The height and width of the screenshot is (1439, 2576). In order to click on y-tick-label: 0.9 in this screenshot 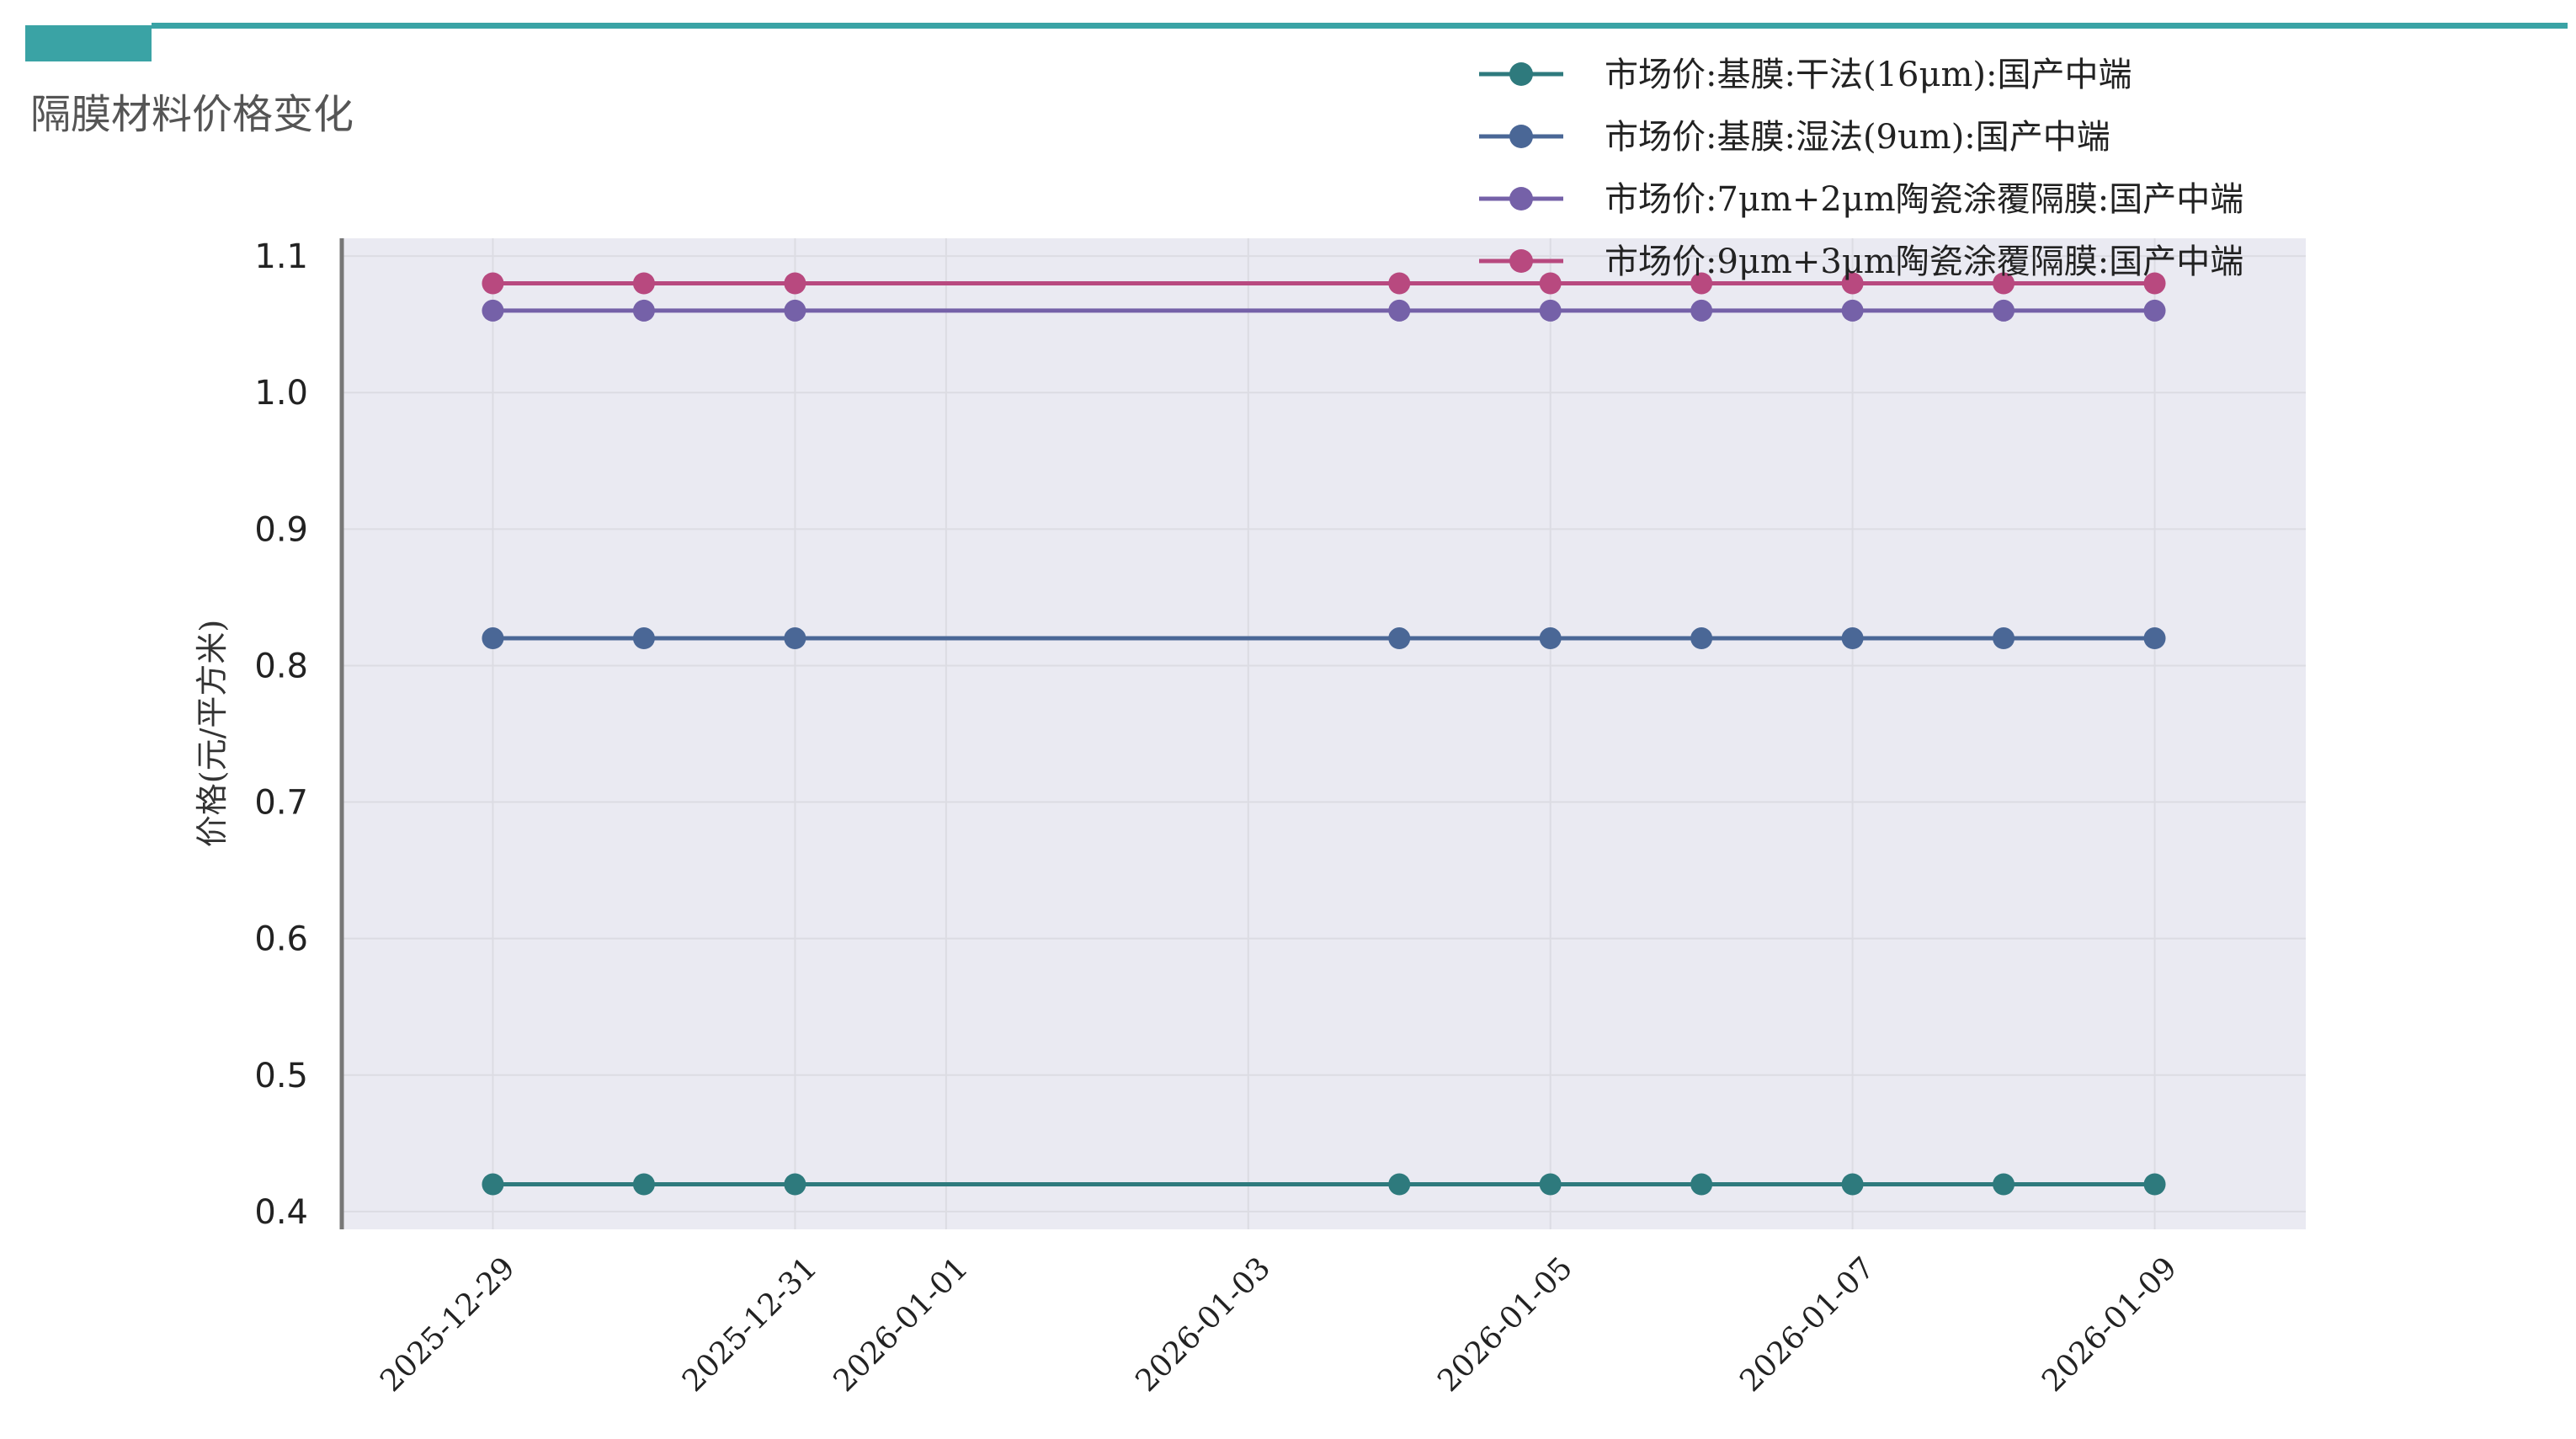, I will do `click(281, 529)`.